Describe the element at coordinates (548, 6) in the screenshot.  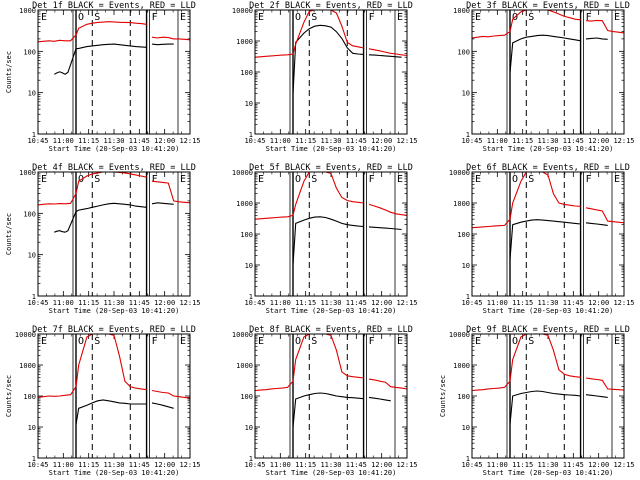
I see `chart-title: Det 3f BLACK = Events, RED = LLD` at that location.